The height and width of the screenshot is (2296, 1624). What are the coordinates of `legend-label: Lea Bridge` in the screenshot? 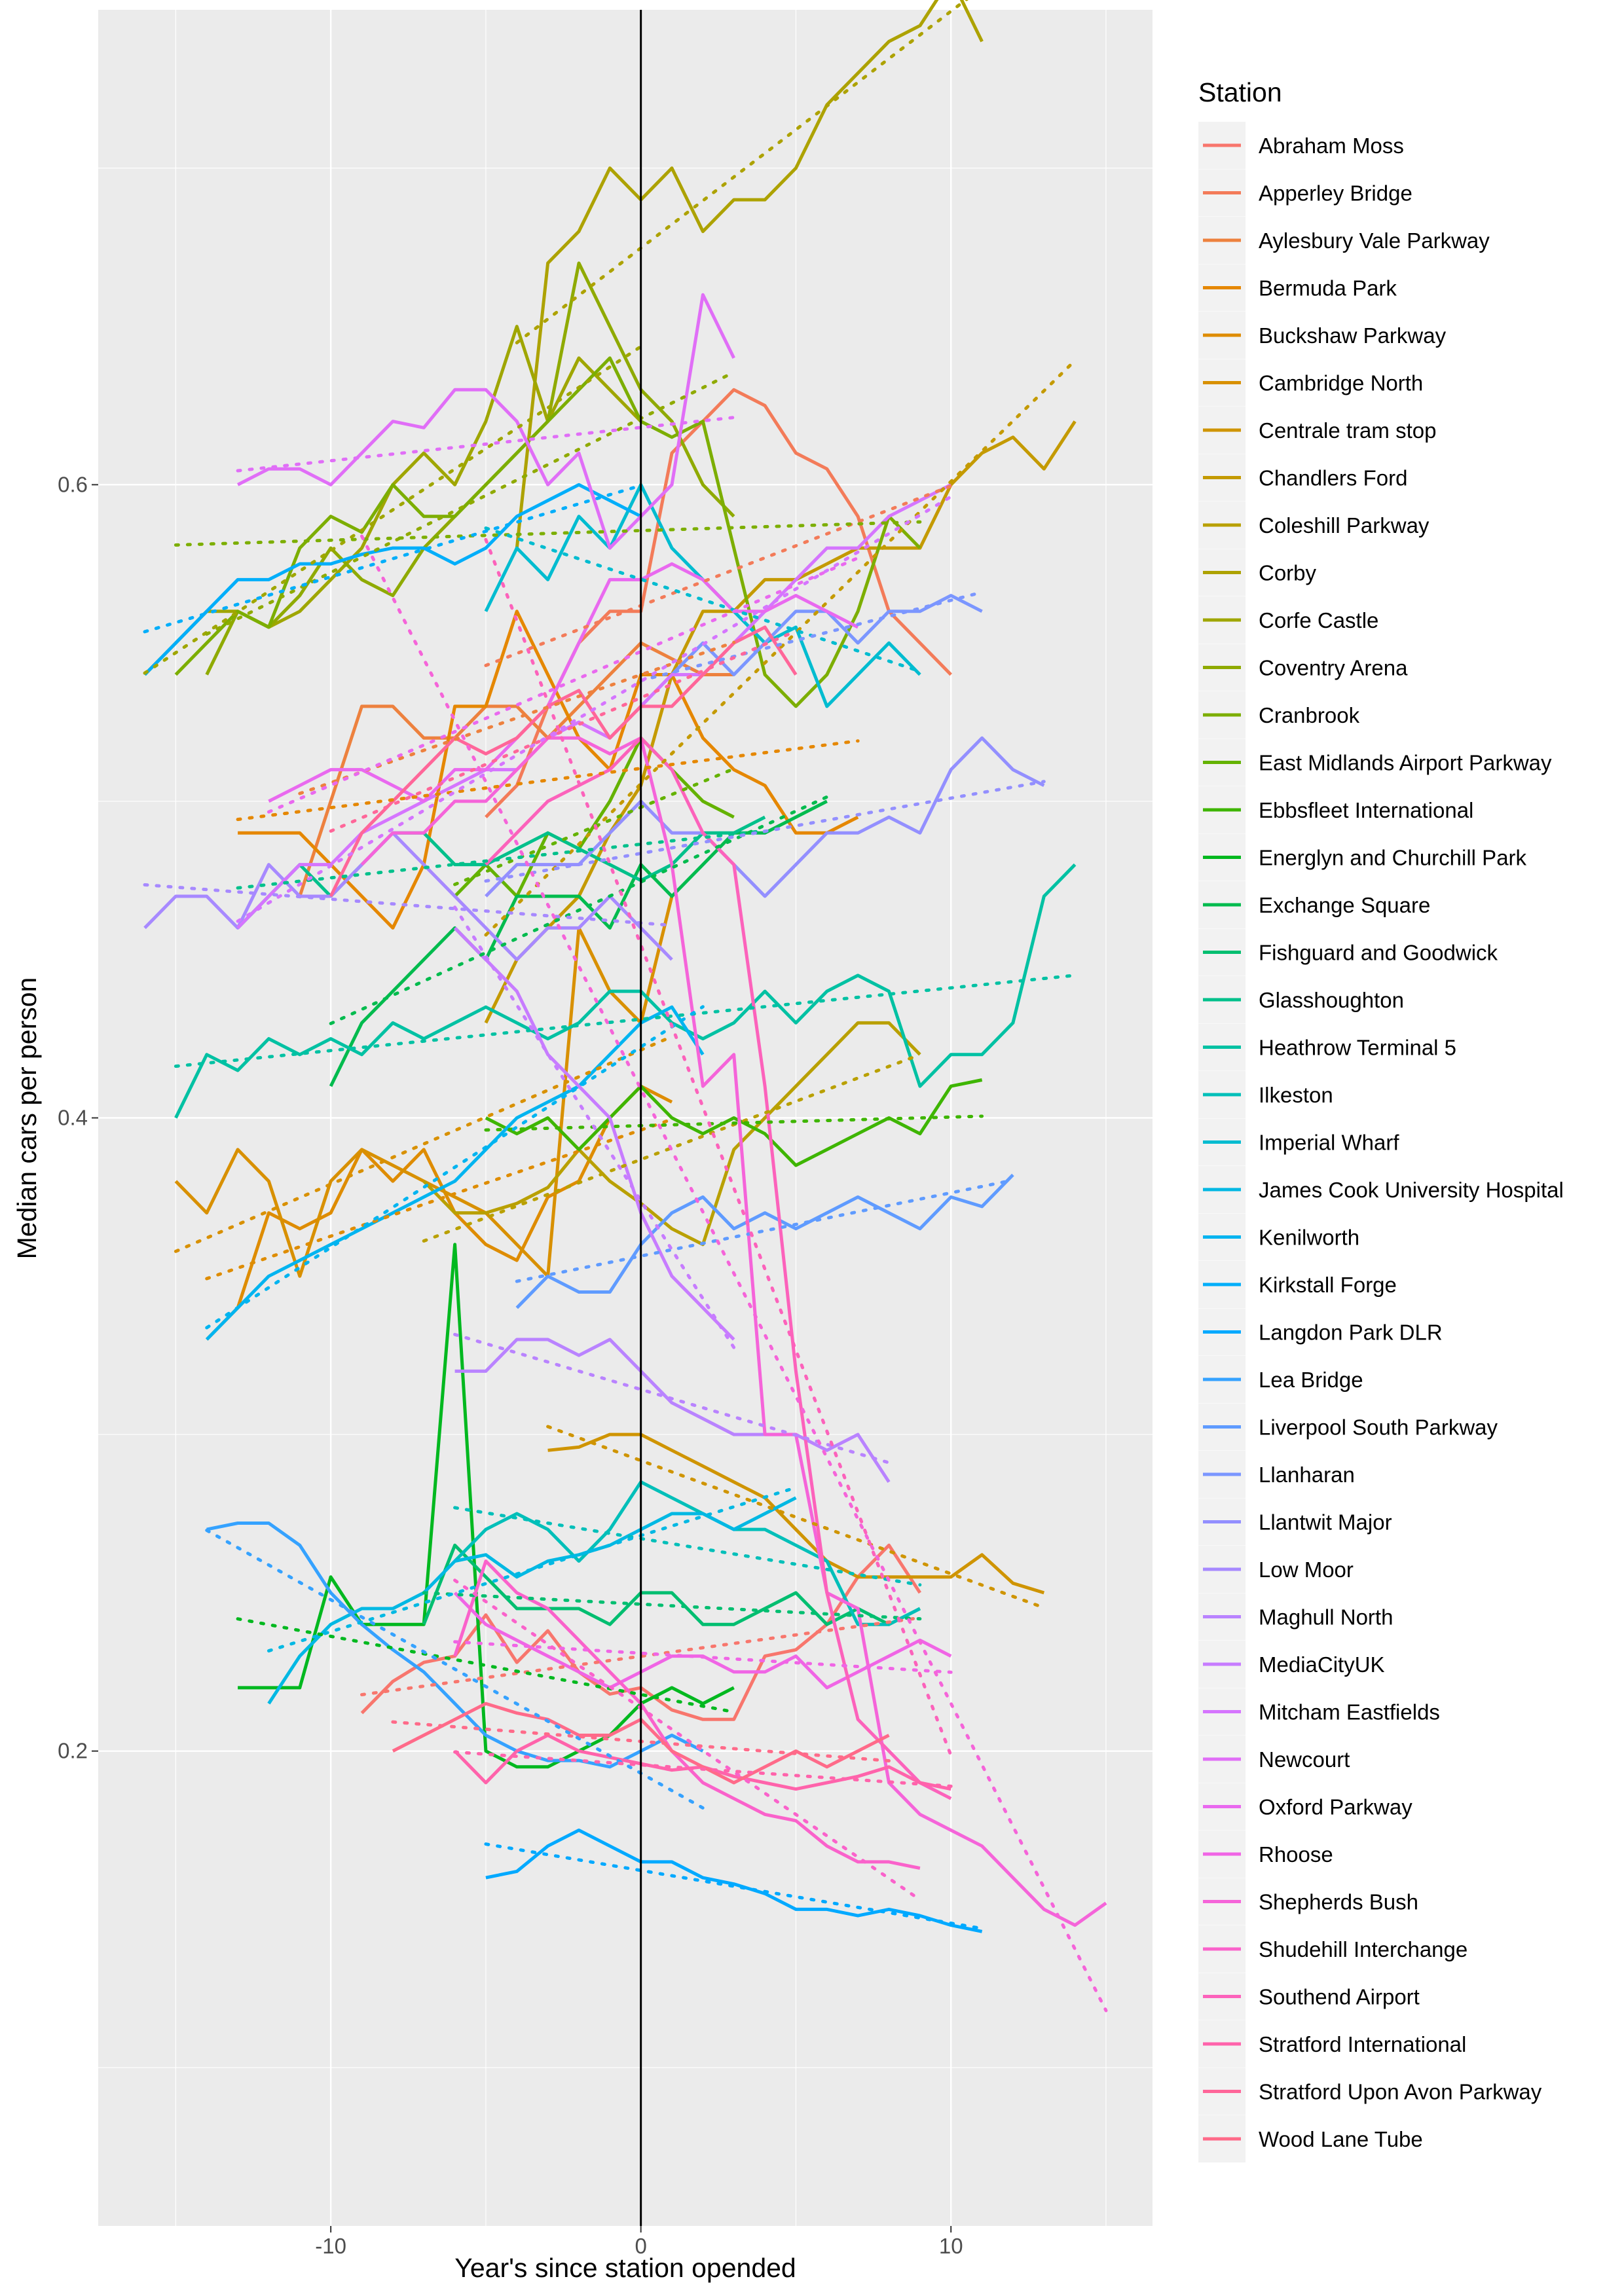 It's located at (1311, 1380).